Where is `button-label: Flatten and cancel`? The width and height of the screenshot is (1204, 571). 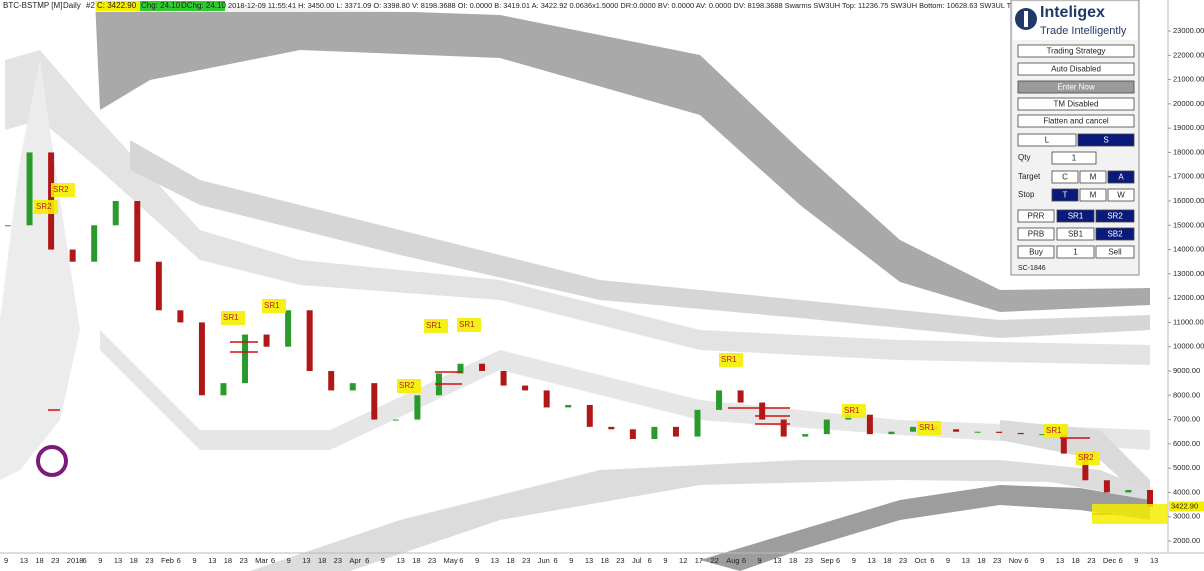 button-label: Flatten and cancel is located at coordinates (1076, 121).